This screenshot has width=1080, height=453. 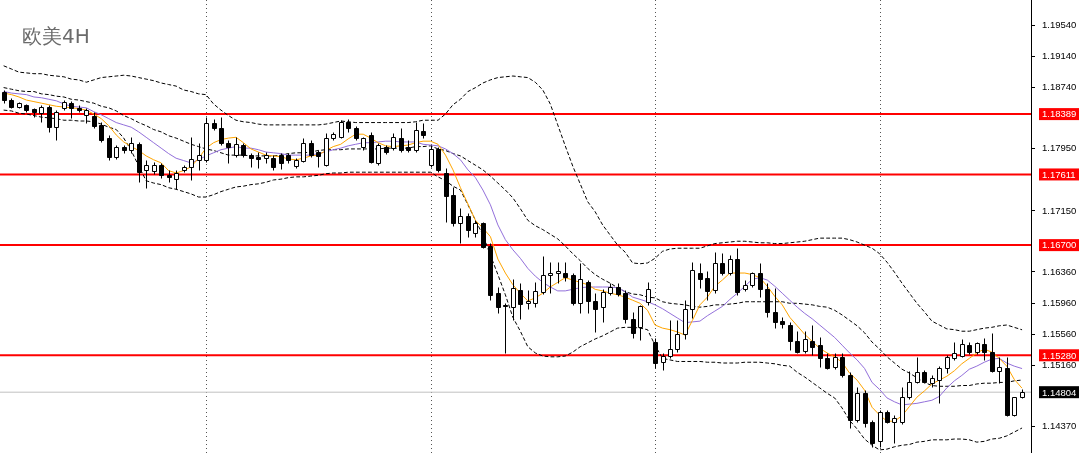 I want to click on y-tick-label: 1.19140, so click(x=1059, y=56).